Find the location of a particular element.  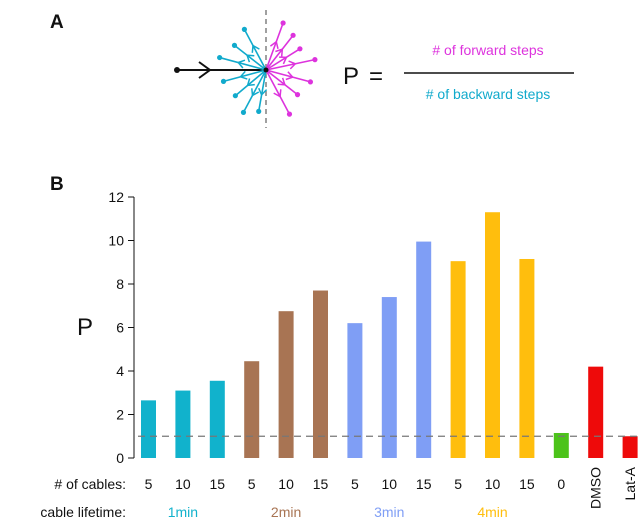

equation-lhs: P is located at coordinates (351, 76).